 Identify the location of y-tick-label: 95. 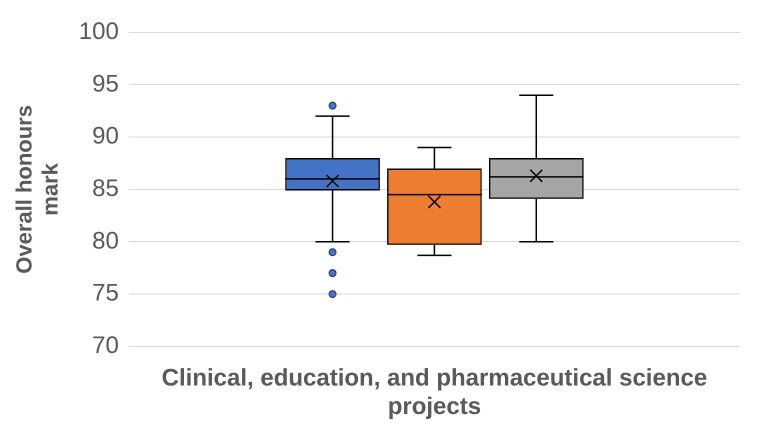
(105, 84).